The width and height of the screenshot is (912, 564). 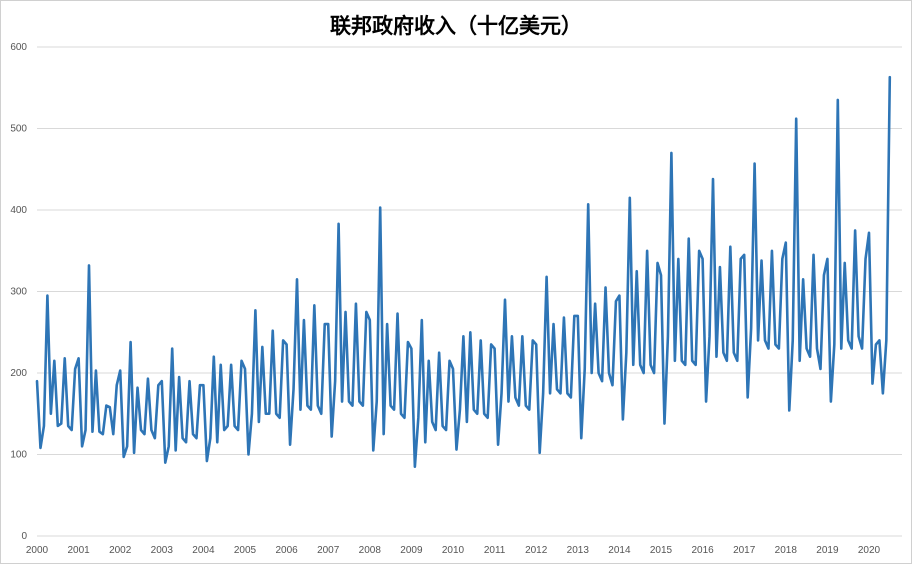 What do you see at coordinates (120, 550) in the screenshot?
I see `x-tick-label: 2002` at bounding box center [120, 550].